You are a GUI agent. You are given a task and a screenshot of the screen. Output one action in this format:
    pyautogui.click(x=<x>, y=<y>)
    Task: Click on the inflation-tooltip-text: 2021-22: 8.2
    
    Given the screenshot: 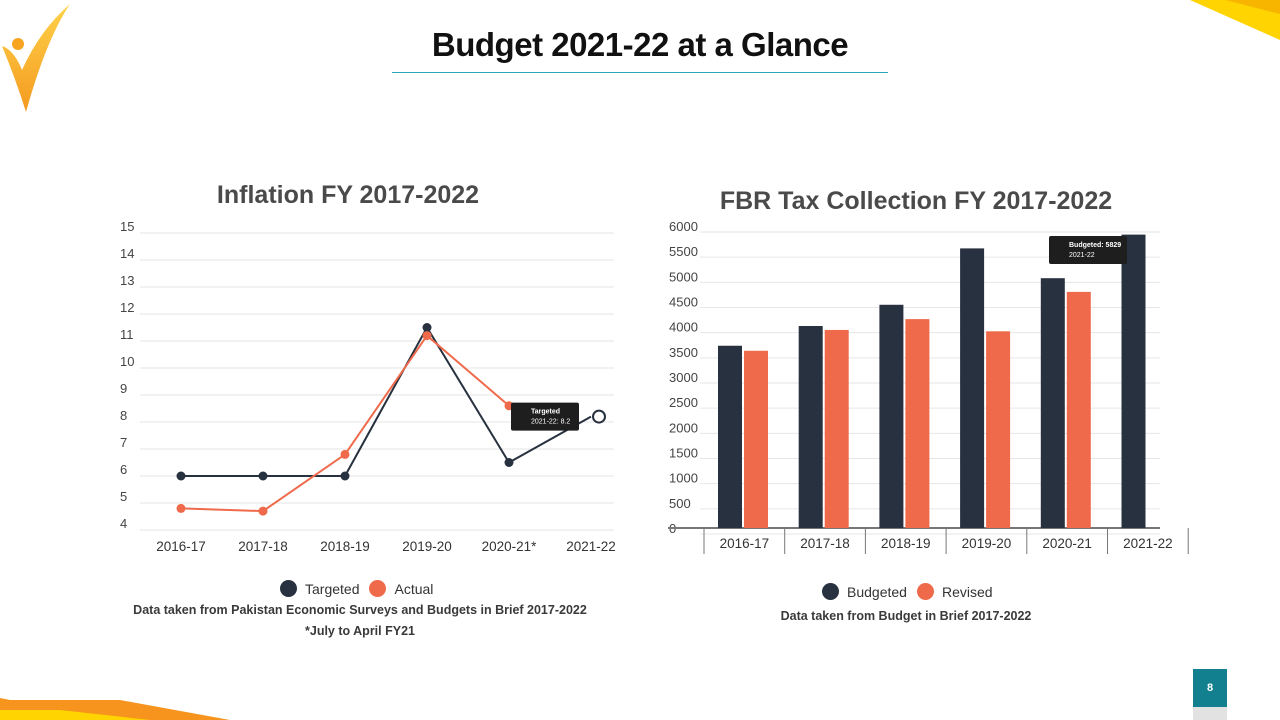 What is the action you would take?
    pyautogui.click(x=550, y=422)
    